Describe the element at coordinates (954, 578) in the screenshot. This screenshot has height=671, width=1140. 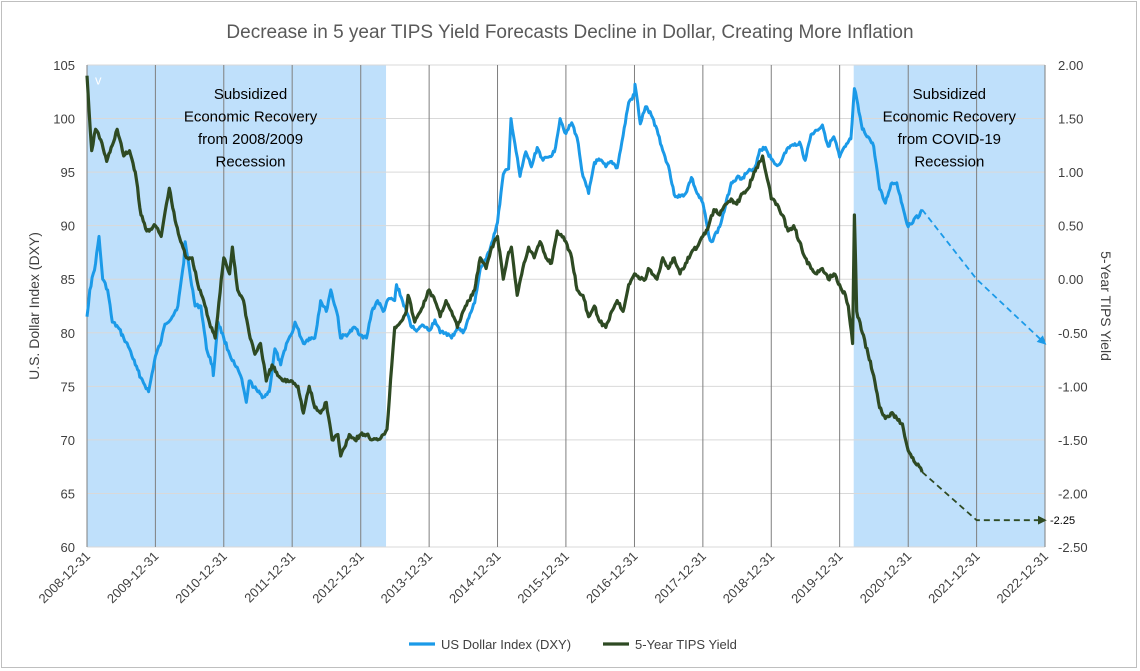
I see `x-tick-label: 2021-12-31` at that location.